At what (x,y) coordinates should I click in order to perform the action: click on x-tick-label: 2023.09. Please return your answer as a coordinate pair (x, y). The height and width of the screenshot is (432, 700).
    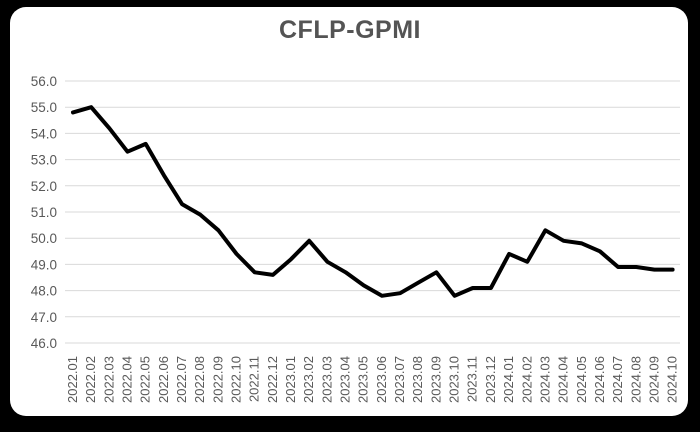
    Looking at the image, I should click on (435, 379).